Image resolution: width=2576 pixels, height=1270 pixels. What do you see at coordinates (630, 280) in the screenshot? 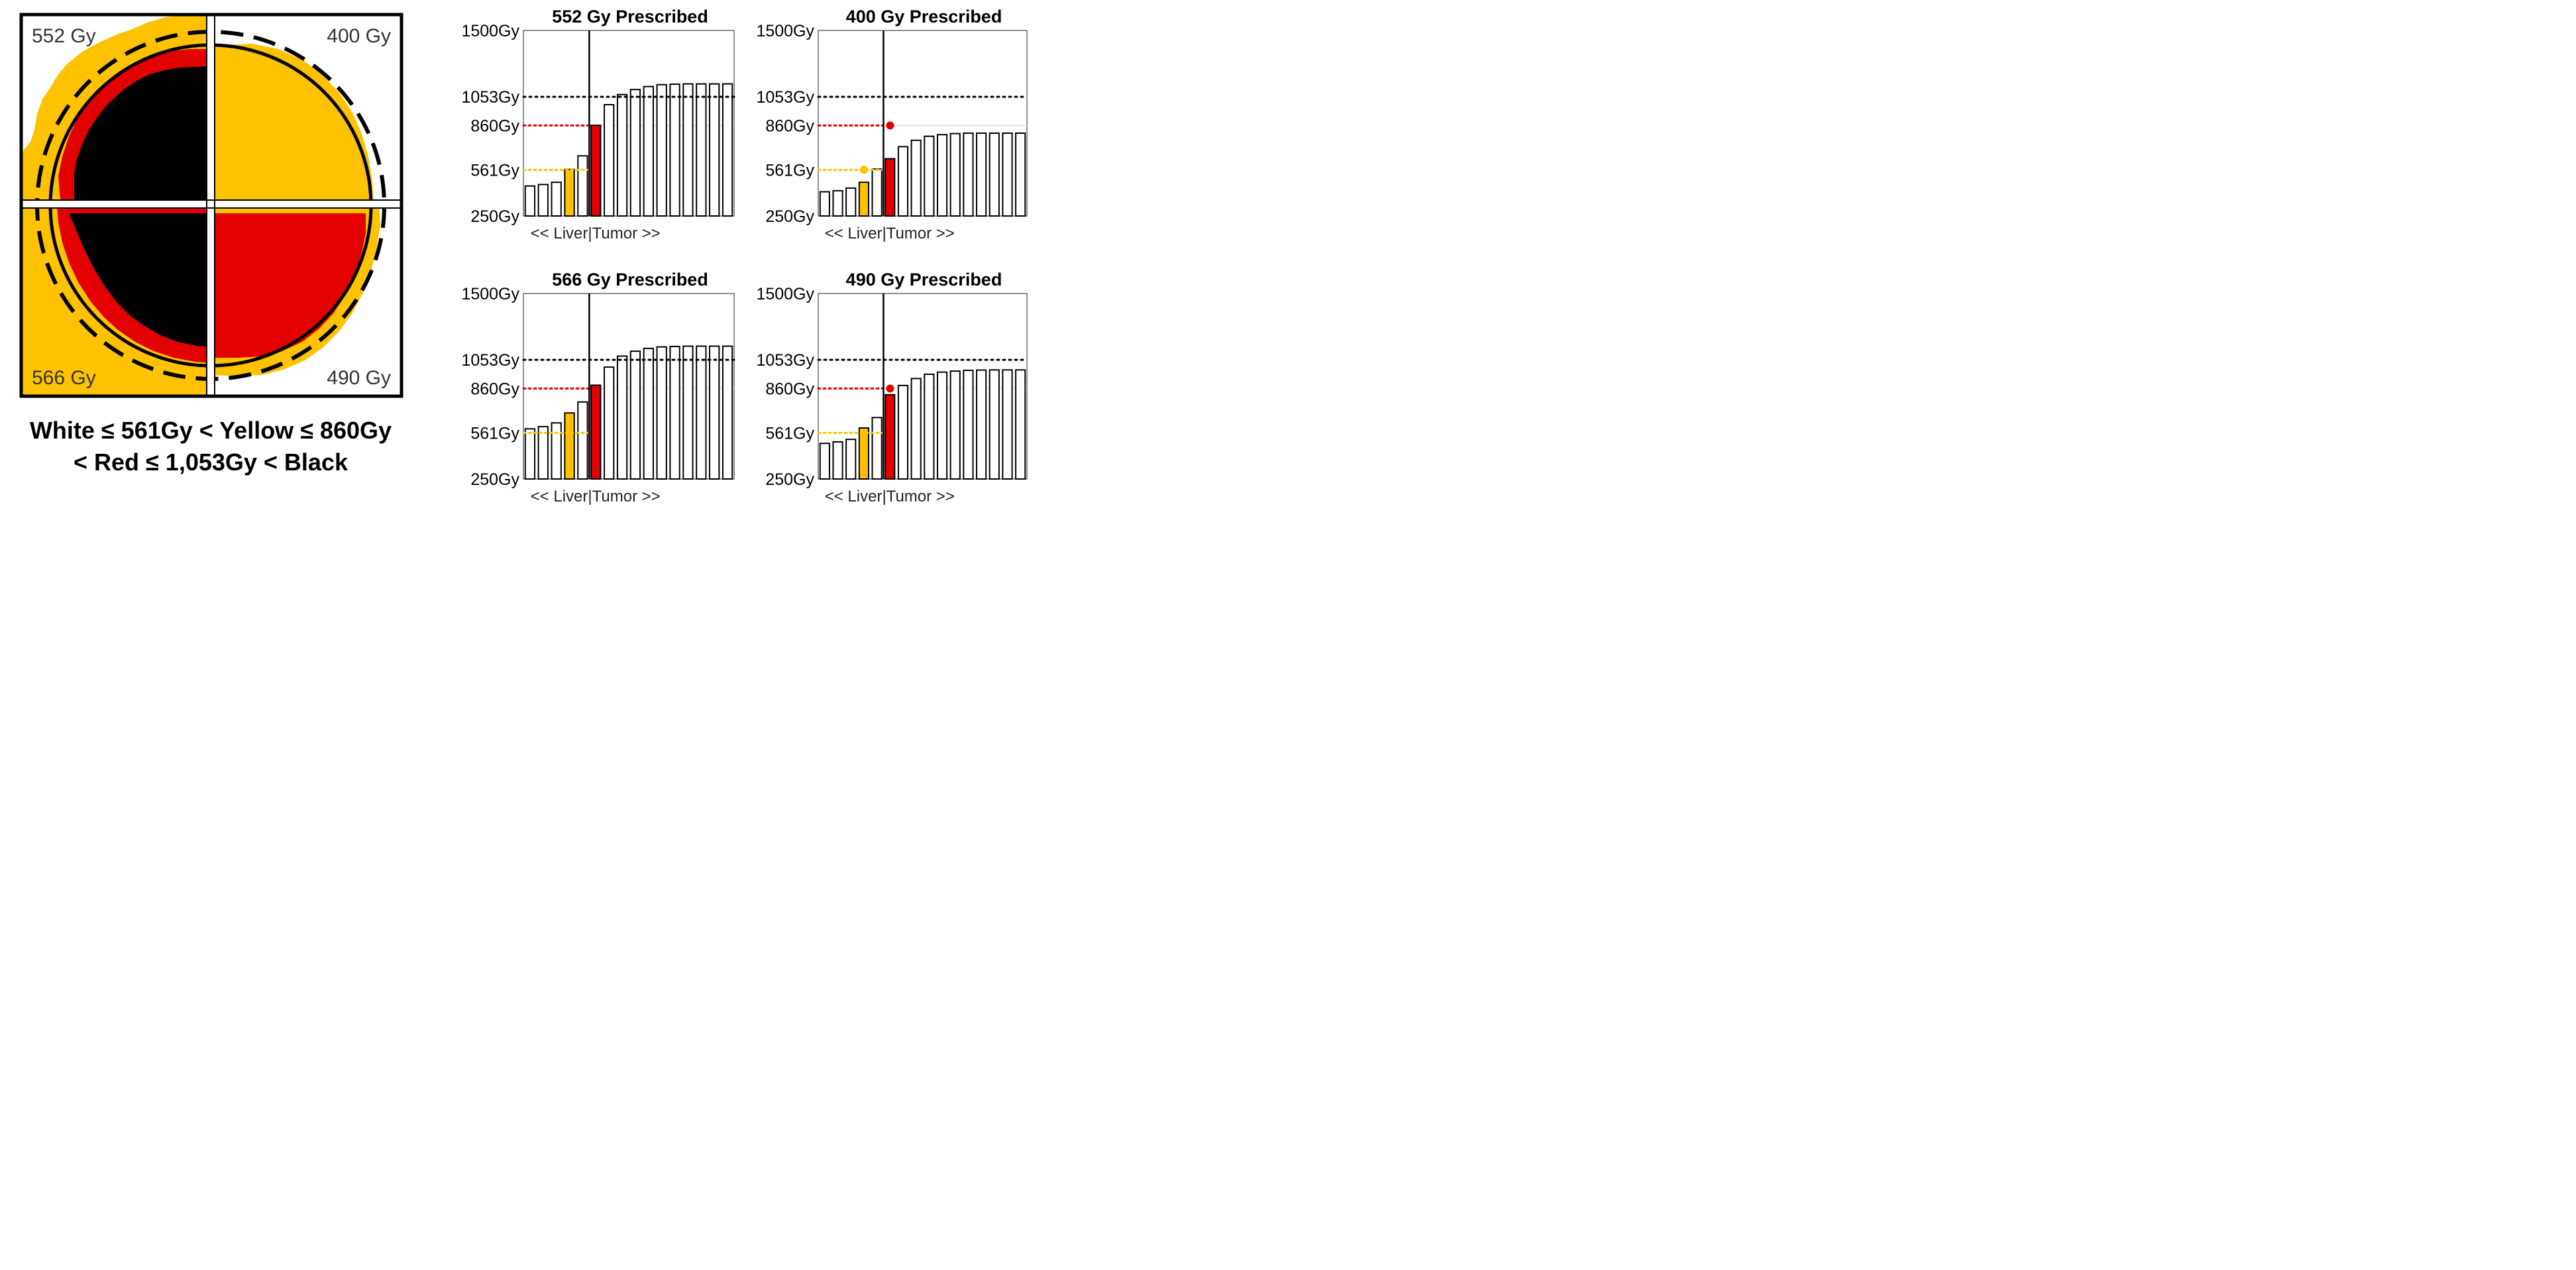
I see `chart-title: 566 Gy Prescribed` at bounding box center [630, 280].